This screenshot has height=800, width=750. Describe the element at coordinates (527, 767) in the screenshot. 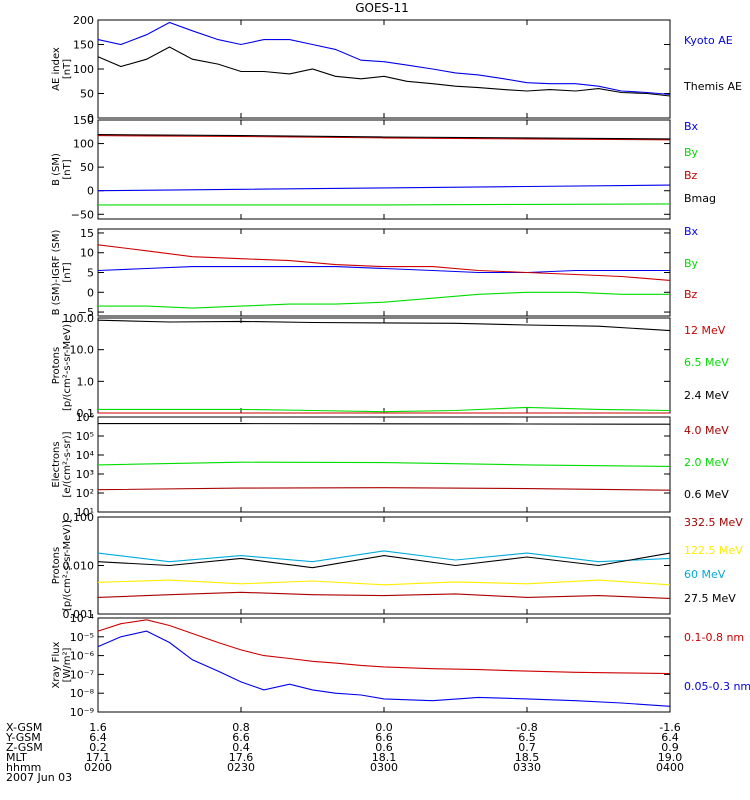

I see `x-tick-label: 0330` at that location.